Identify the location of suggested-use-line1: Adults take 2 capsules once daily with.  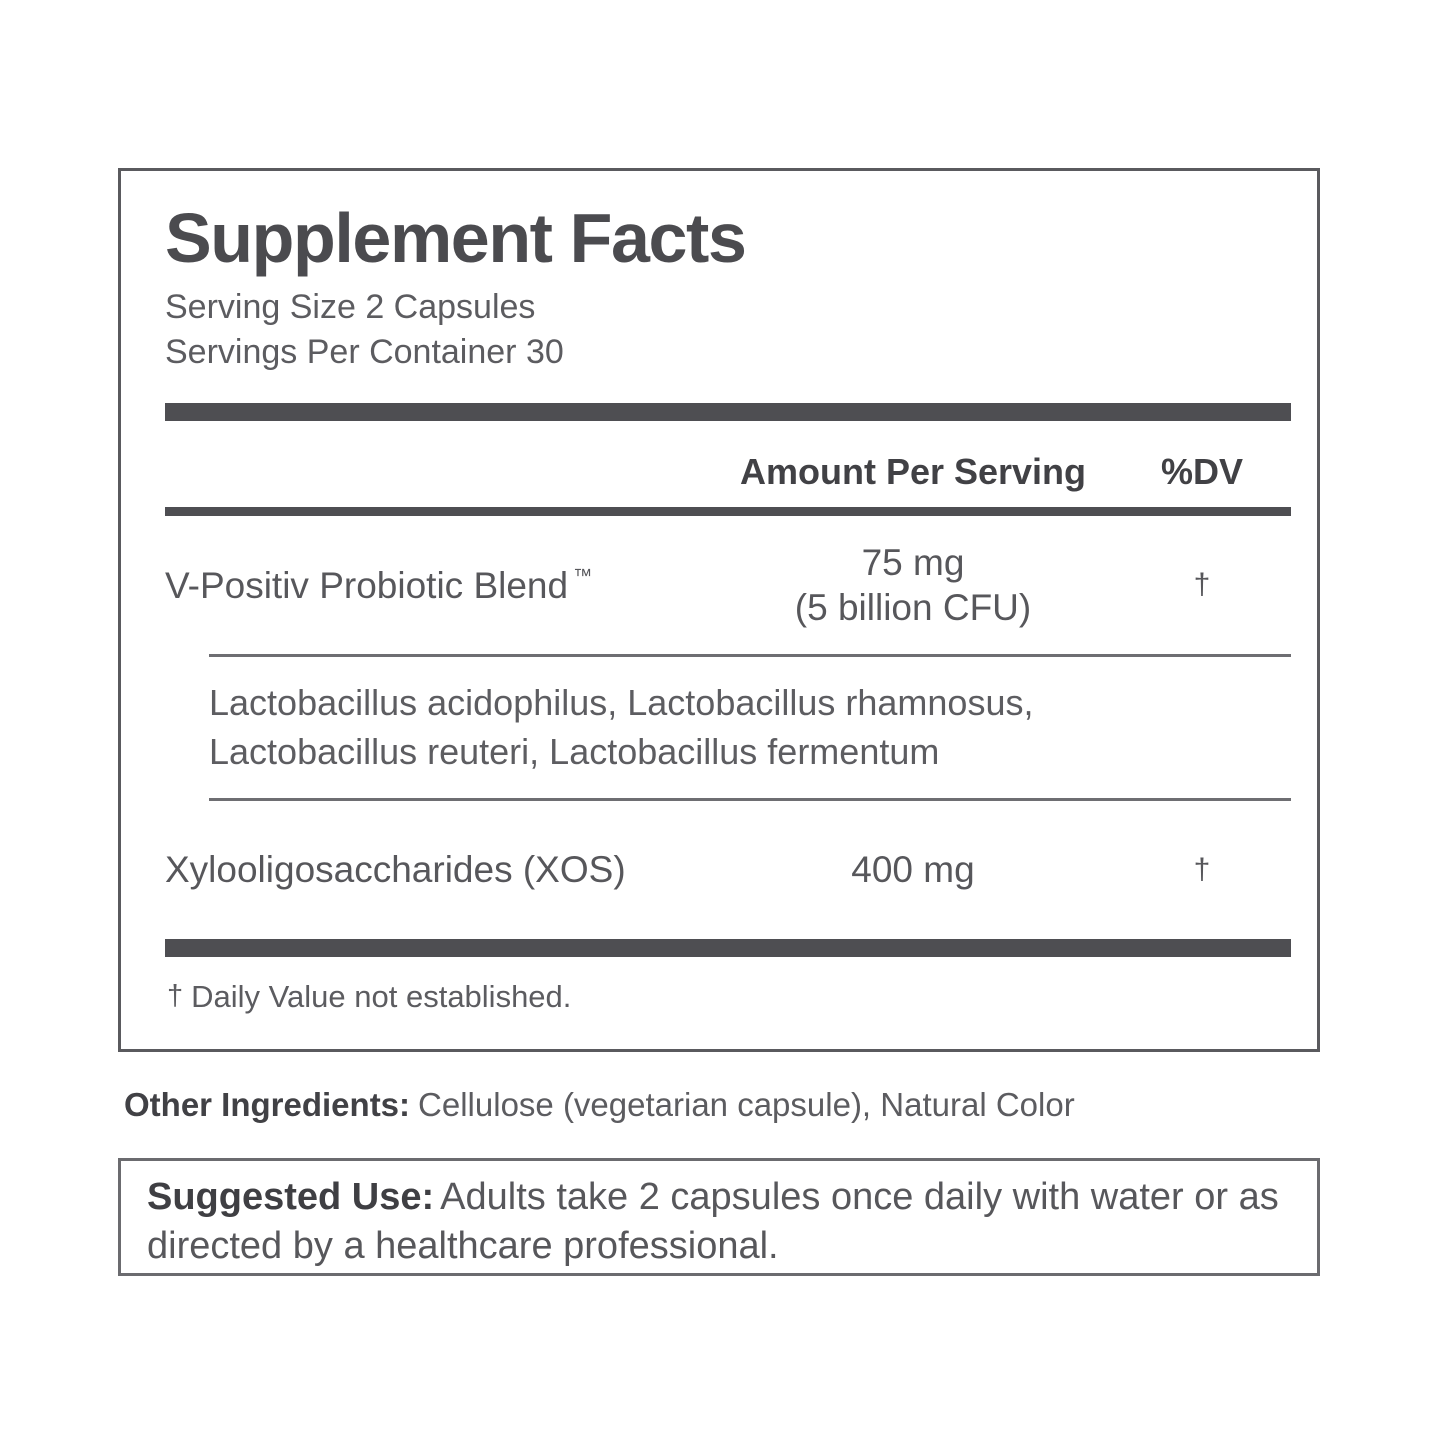
(760, 1197).